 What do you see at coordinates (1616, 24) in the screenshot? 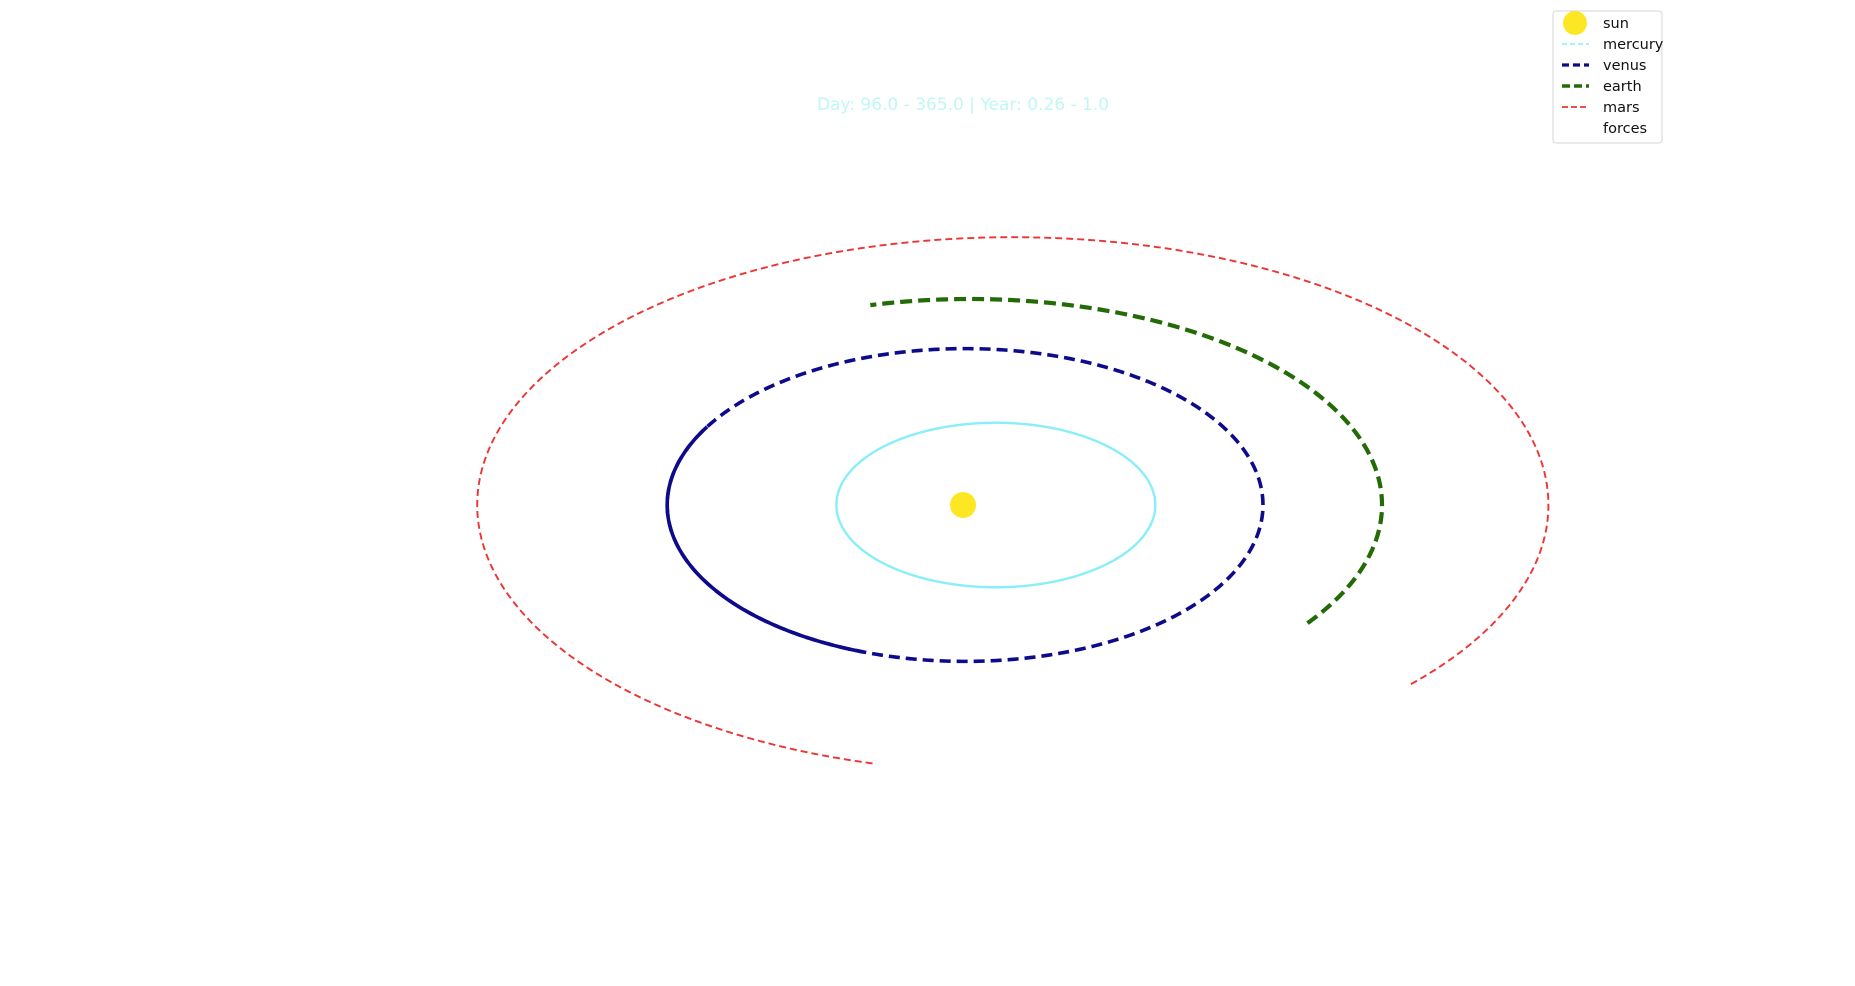
I see `legend-label-sun: sun` at bounding box center [1616, 24].